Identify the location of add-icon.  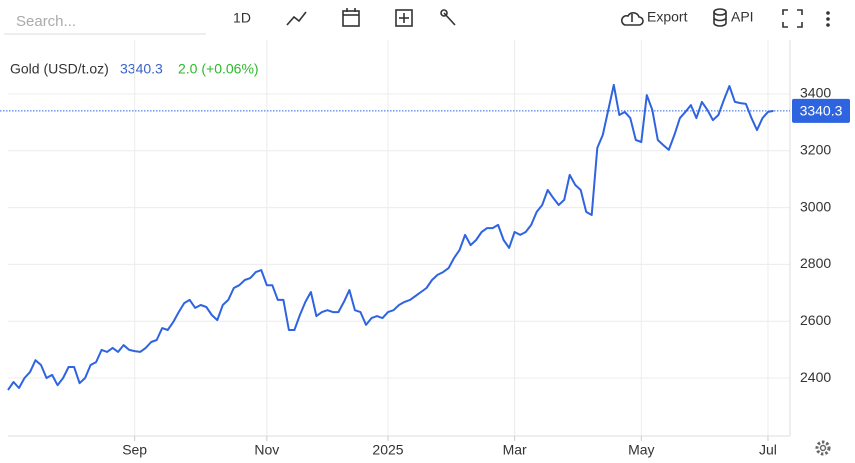
(404, 18).